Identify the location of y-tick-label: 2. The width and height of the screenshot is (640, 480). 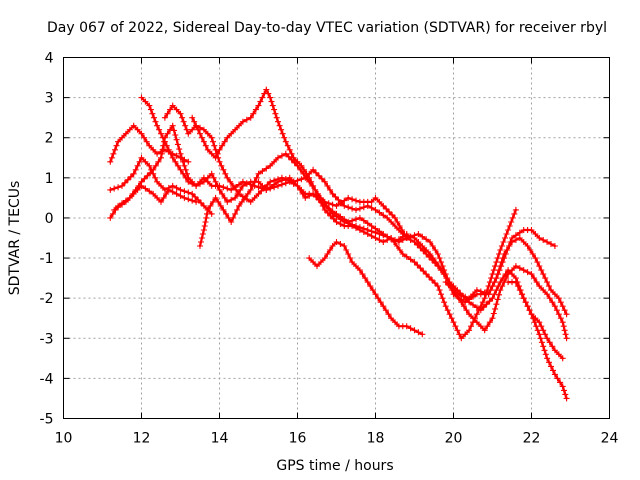
(49, 139).